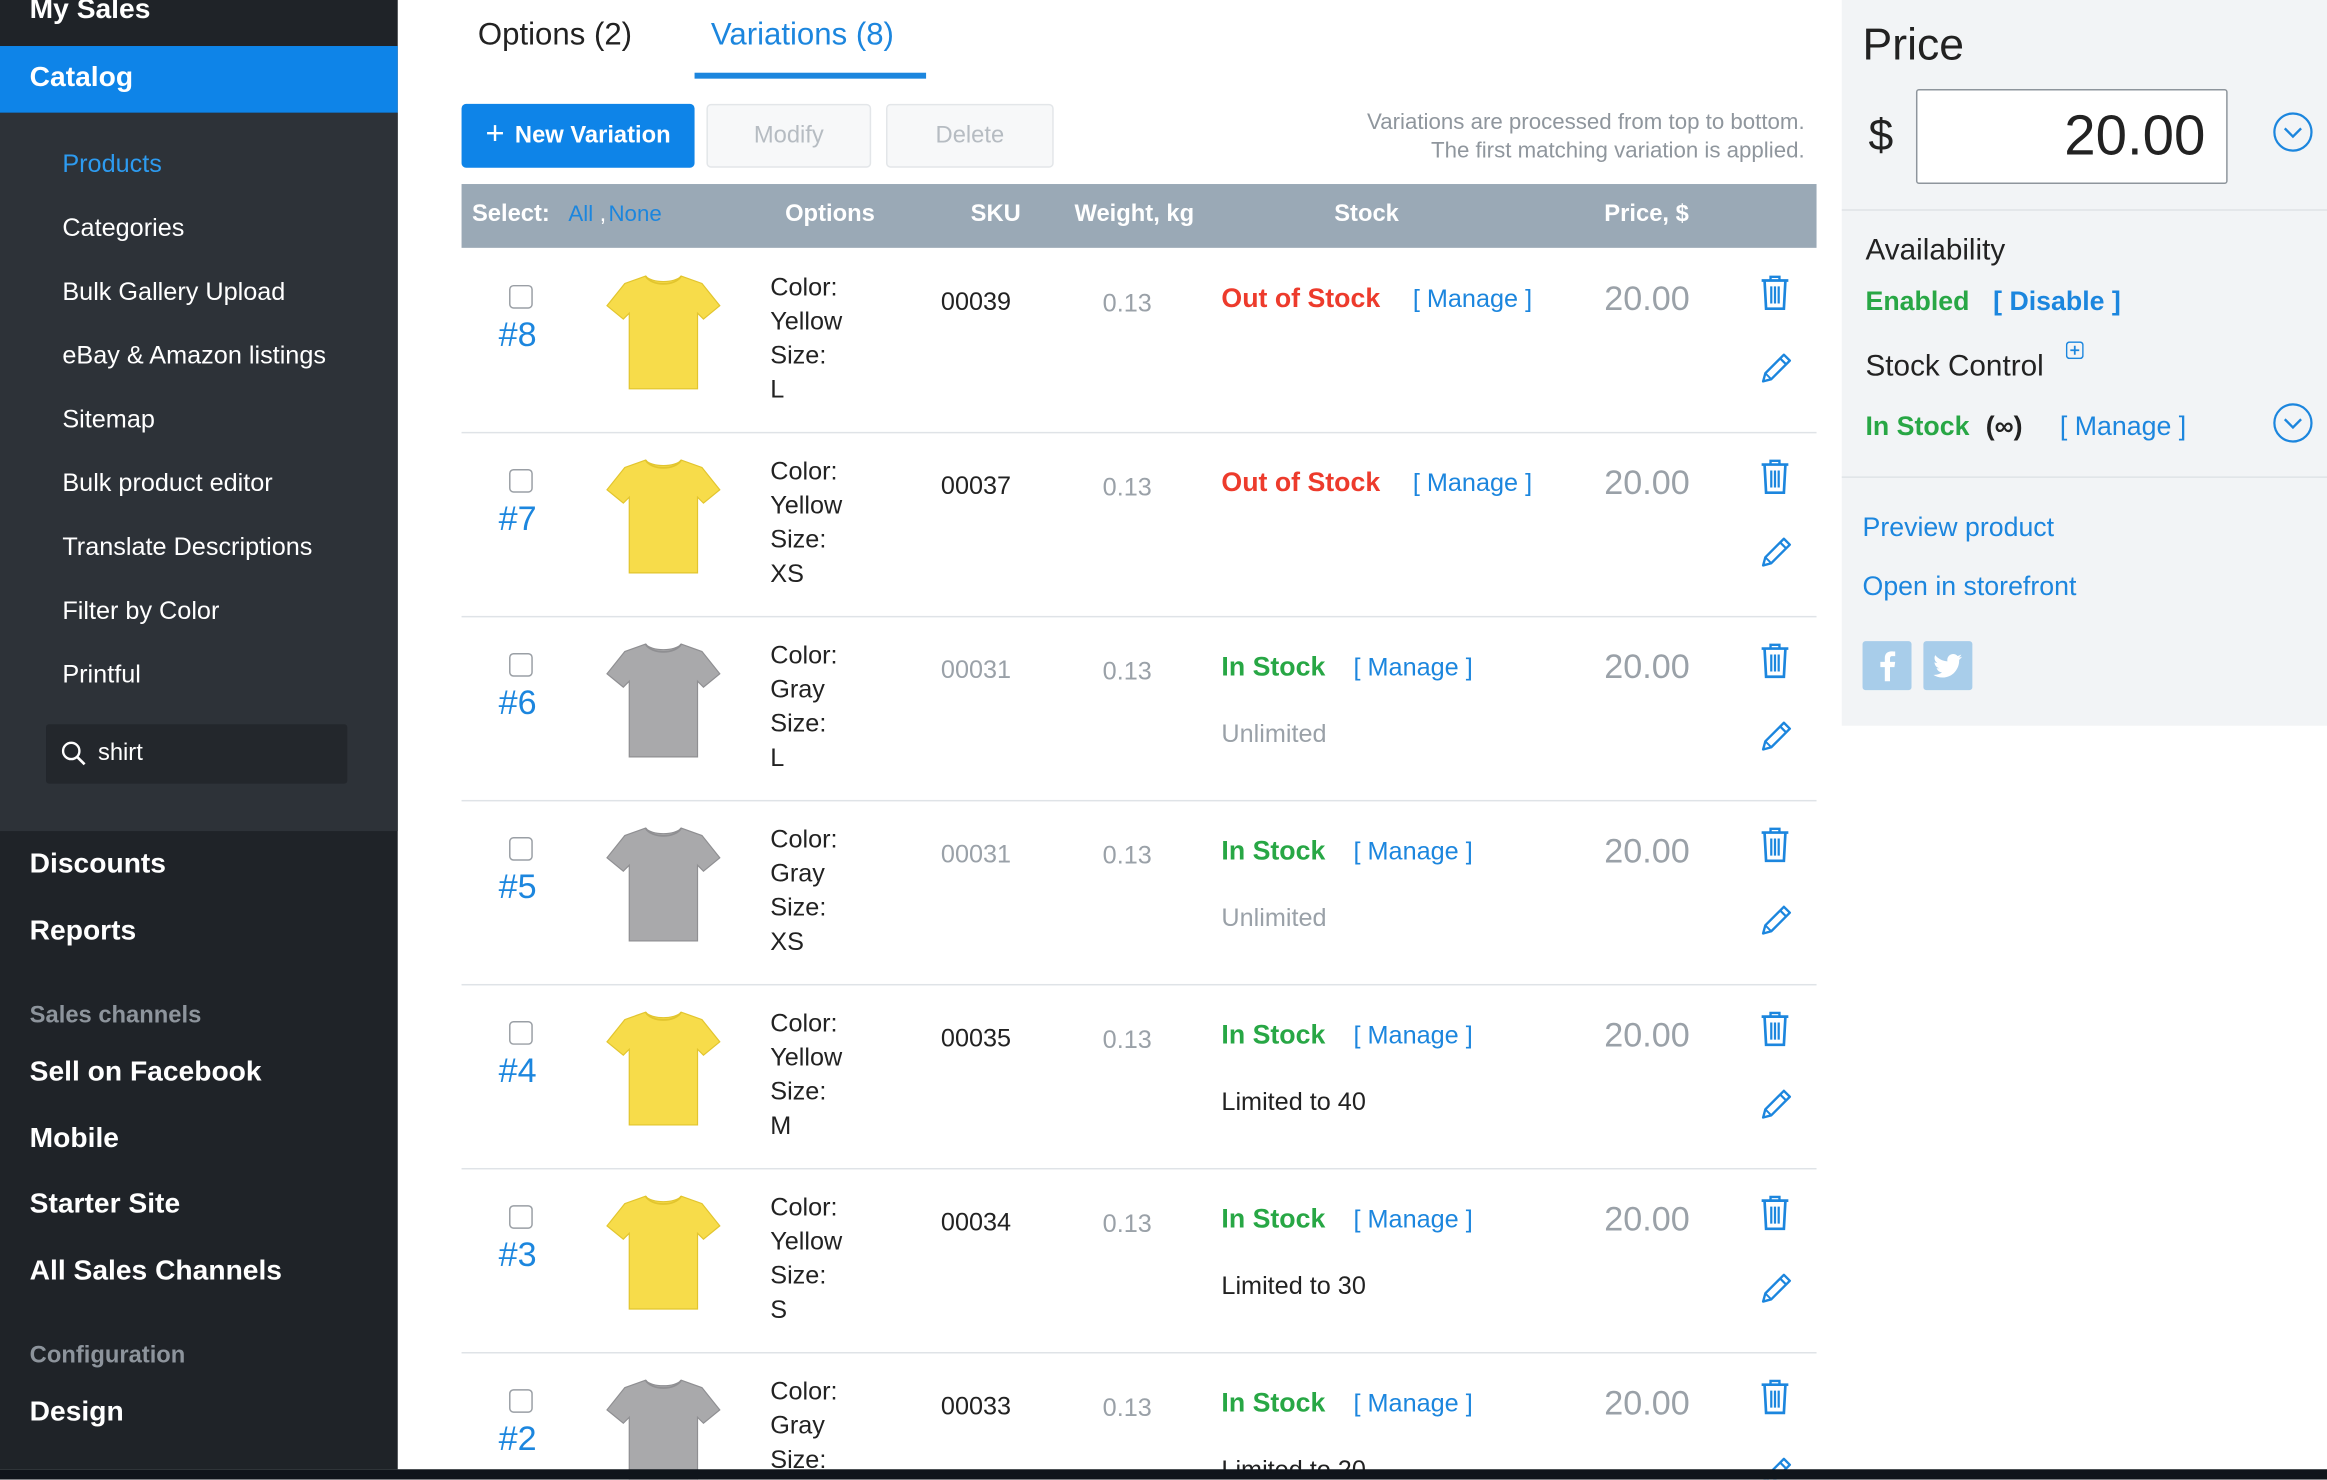  I want to click on sidebar-item-all-sales-channels: All Sales Channels, so click(156, 1271).